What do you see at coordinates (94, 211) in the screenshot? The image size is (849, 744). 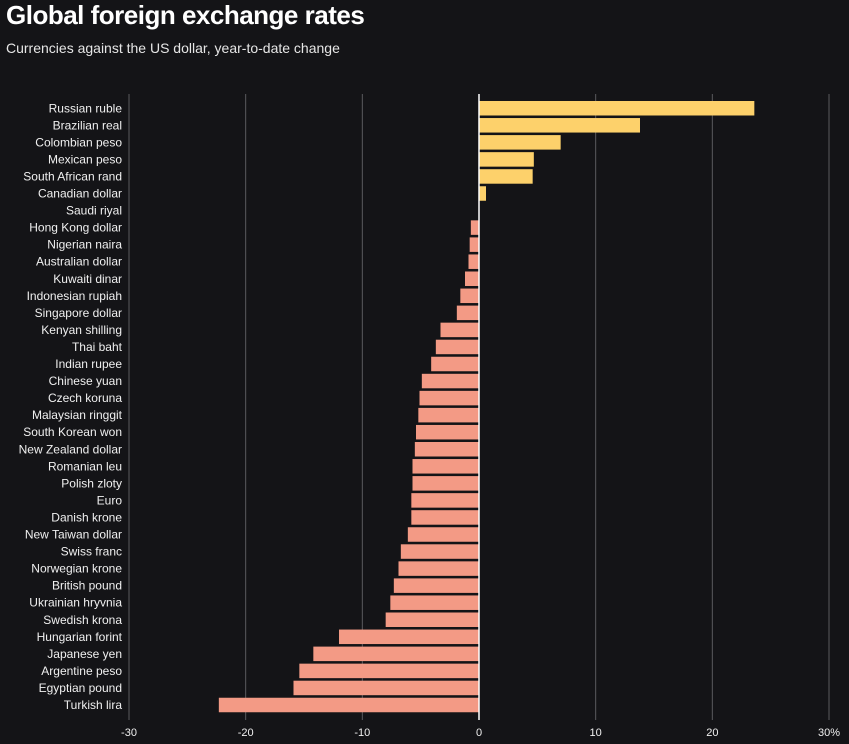 I see `category-label: Saudi riyal` at bounding box center [94, 211].